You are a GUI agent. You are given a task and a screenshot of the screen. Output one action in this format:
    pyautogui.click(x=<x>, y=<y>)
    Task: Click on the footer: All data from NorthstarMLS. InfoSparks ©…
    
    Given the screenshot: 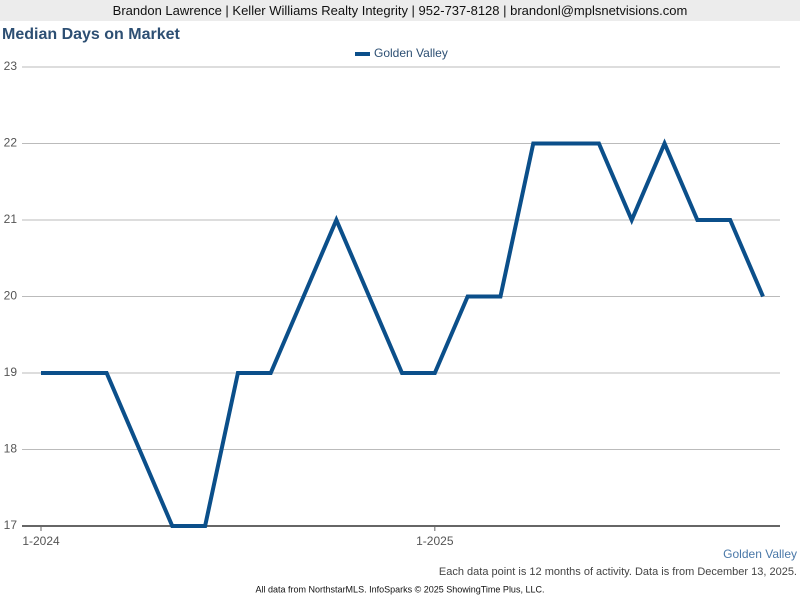 What is the action you would take?
    pyautogui.click(x=400, y=589)
    